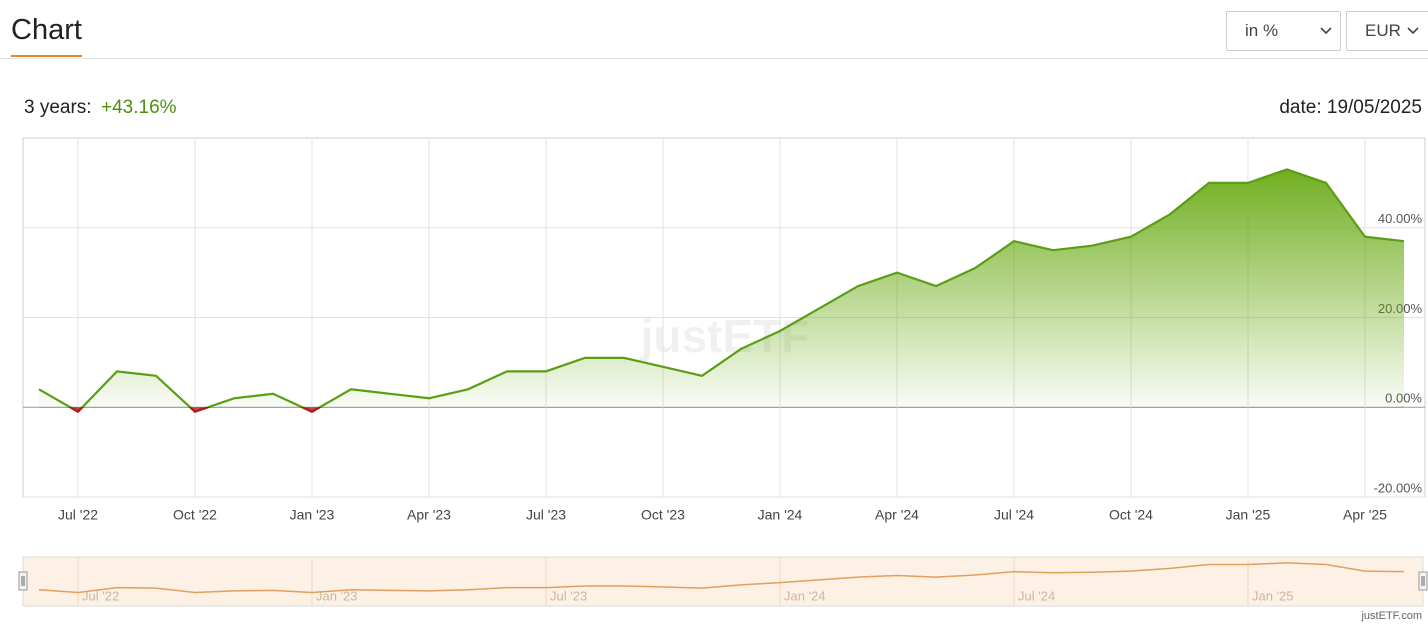  I want to click on navigator-line, so click(721, 578).